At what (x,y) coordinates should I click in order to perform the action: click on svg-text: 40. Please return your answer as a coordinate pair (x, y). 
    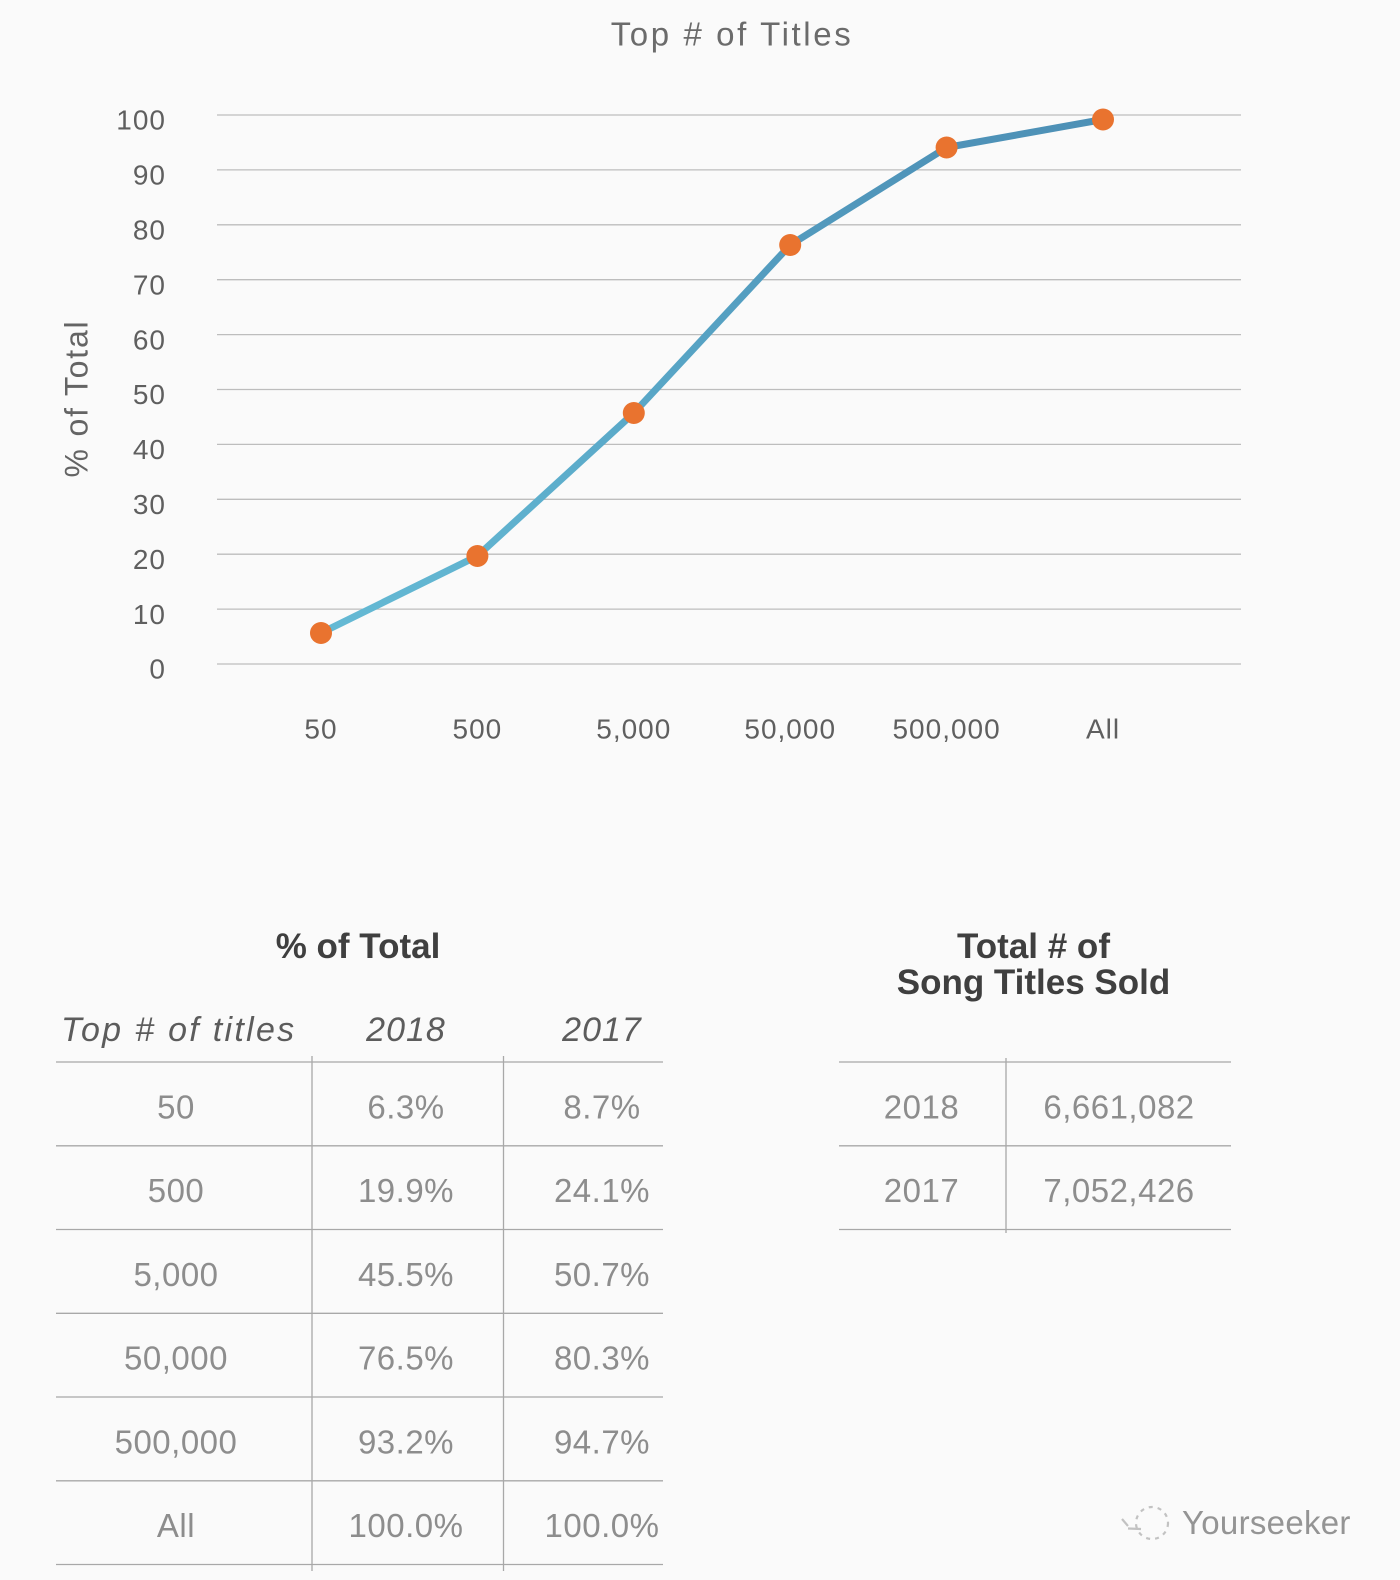
    Looking at the image, I should click on (149, 449).